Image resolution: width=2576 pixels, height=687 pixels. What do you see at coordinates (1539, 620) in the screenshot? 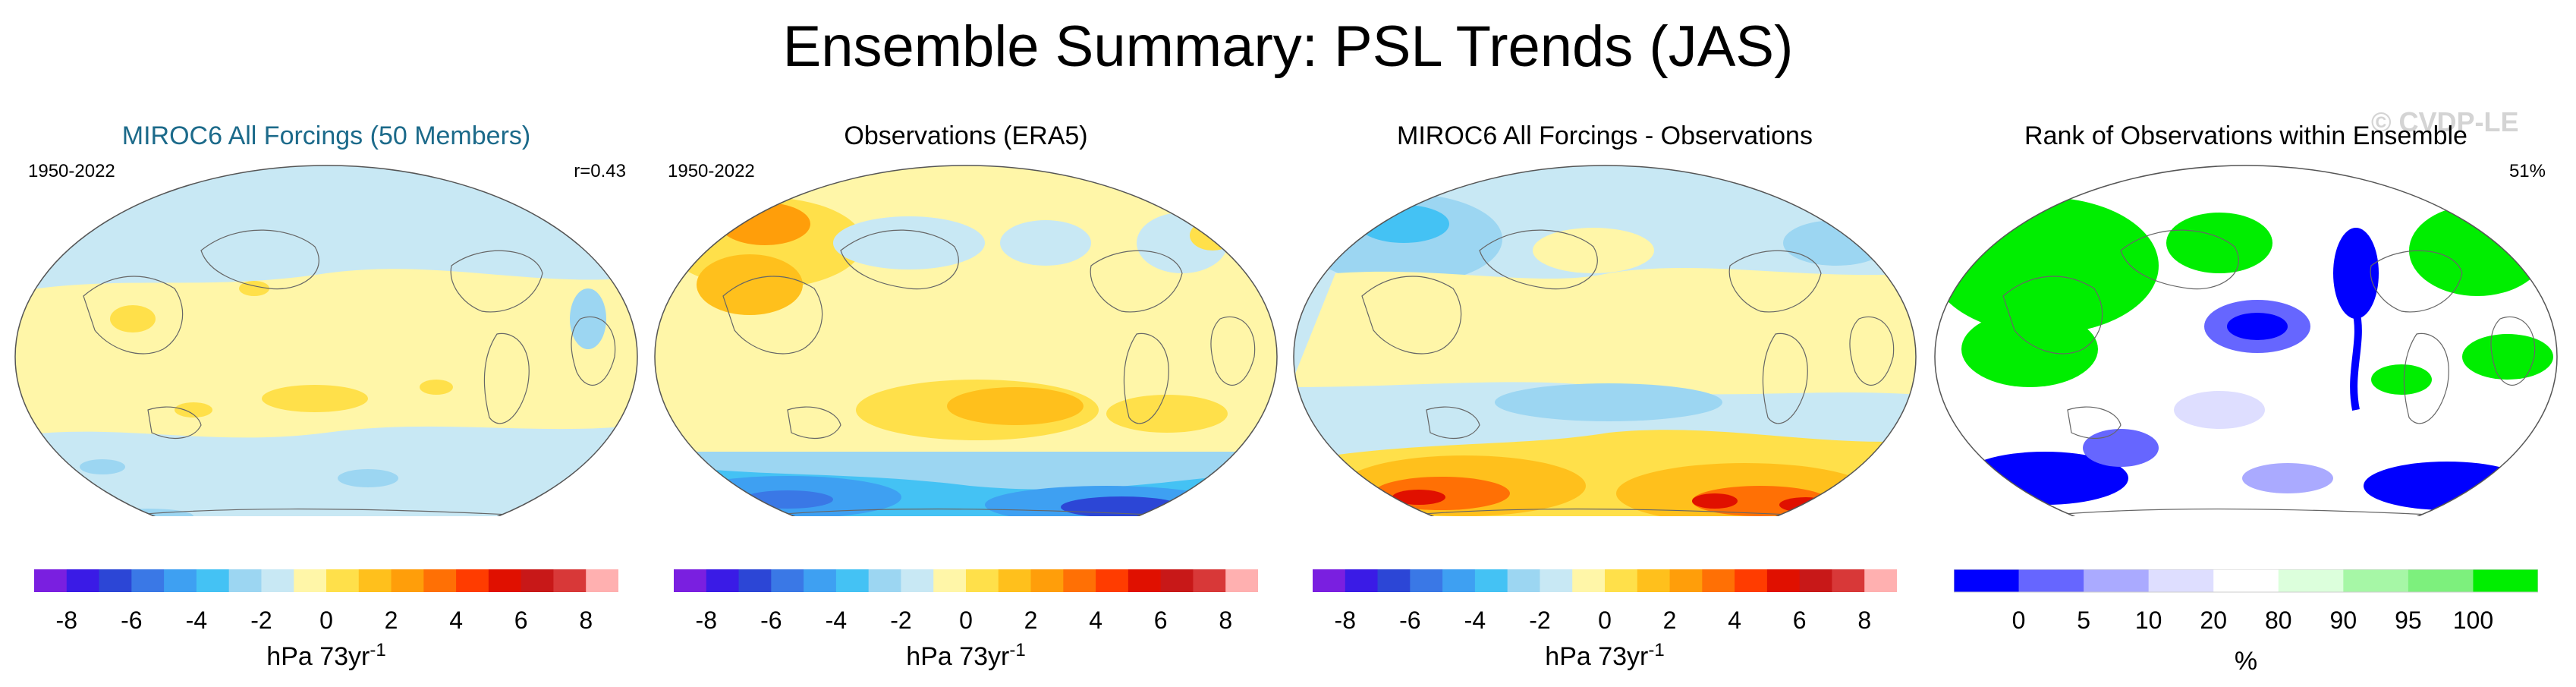
I see `colorbar-tick-label: -2` at bounding box center [1539, 620].